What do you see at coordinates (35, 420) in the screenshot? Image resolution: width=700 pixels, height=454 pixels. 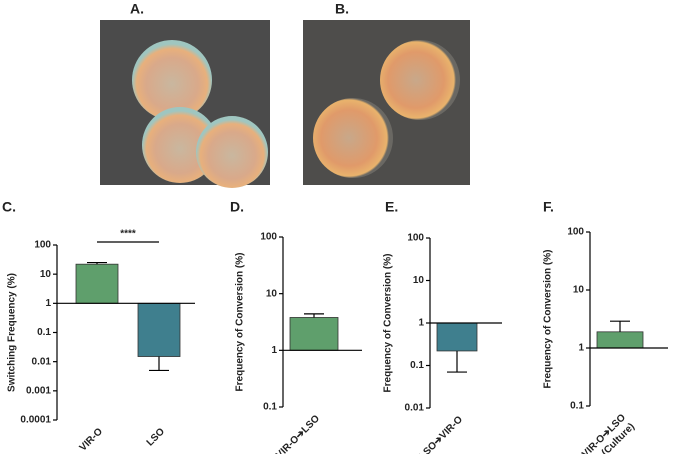 I see `y-tick-label: 0.0001` at bounding box center [35, 420].